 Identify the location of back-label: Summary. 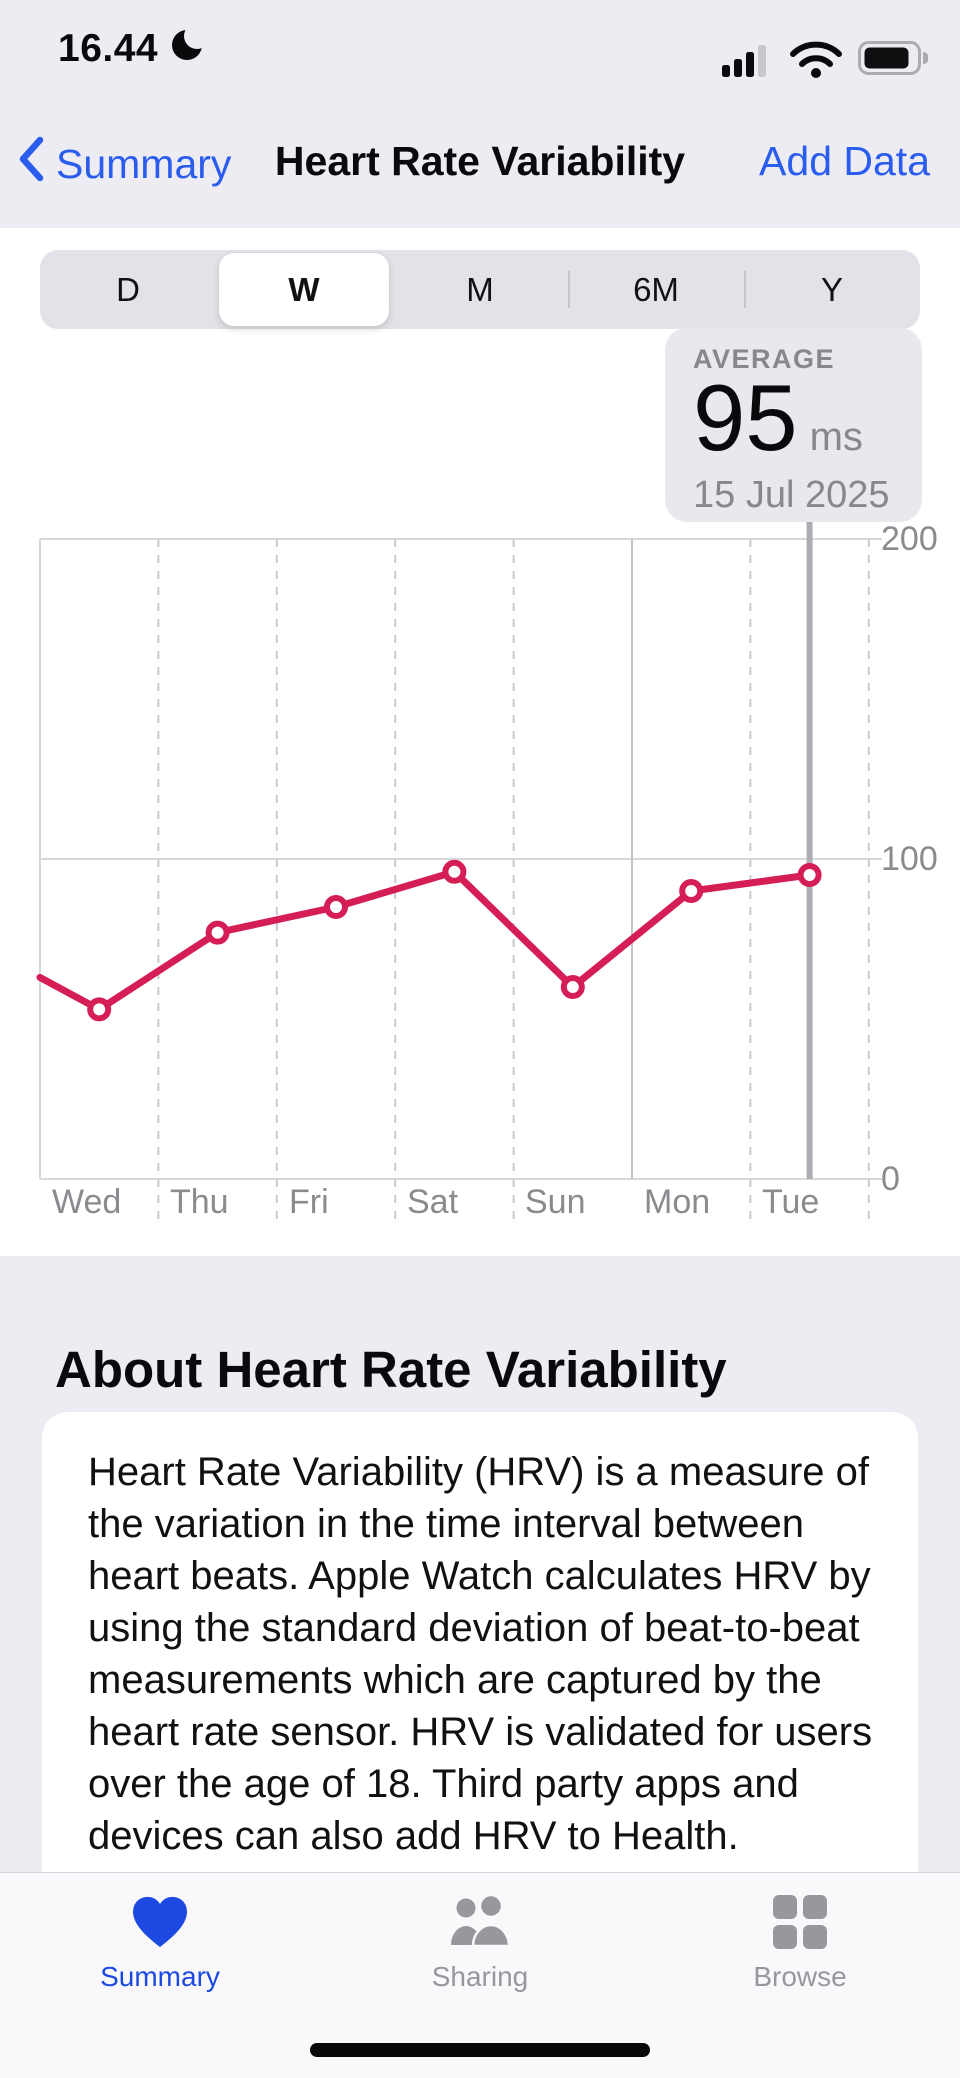
(144, 163).